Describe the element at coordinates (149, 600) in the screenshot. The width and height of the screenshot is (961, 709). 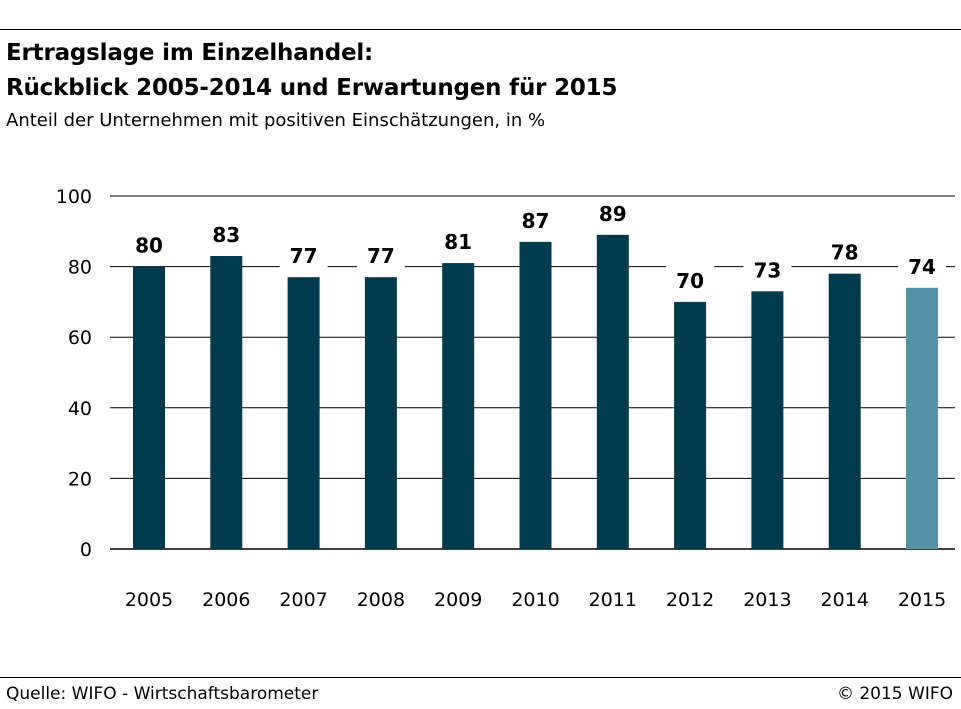
I see `x-tick-label: 2005` at that location.